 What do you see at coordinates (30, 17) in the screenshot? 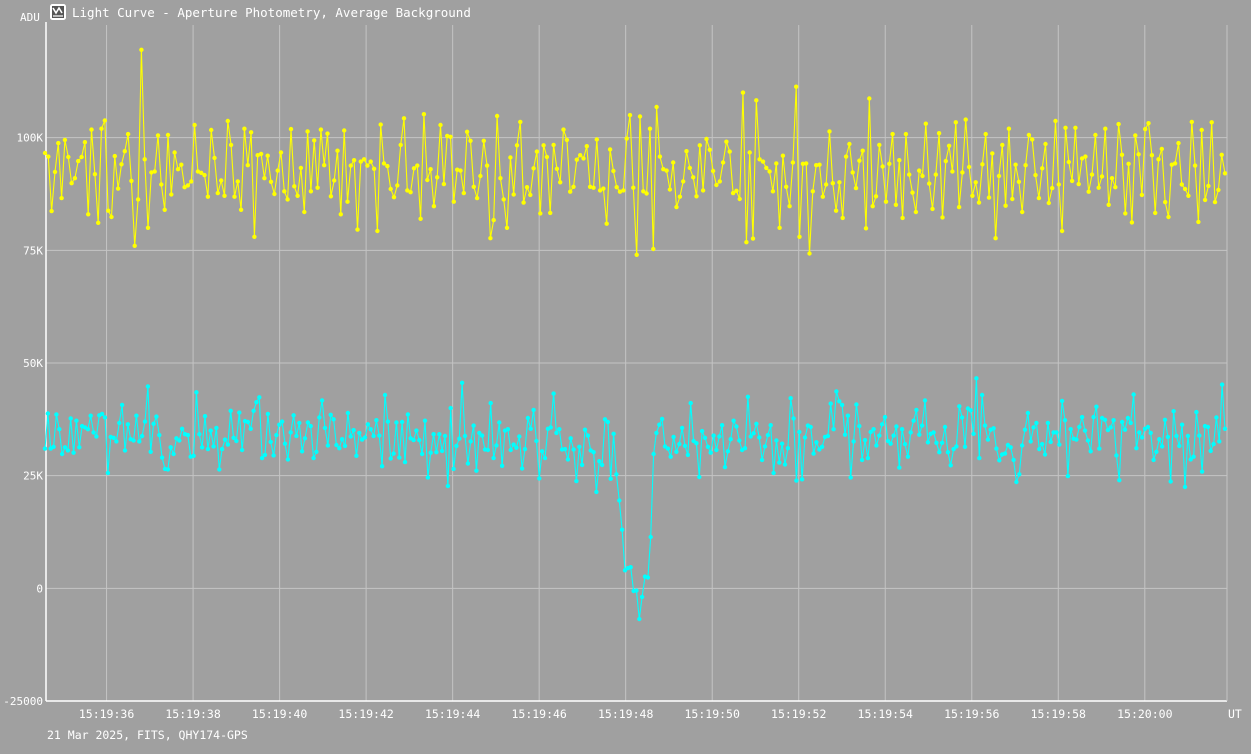
I see `y-axis-label: ADU` at bounding box center [30, 17].